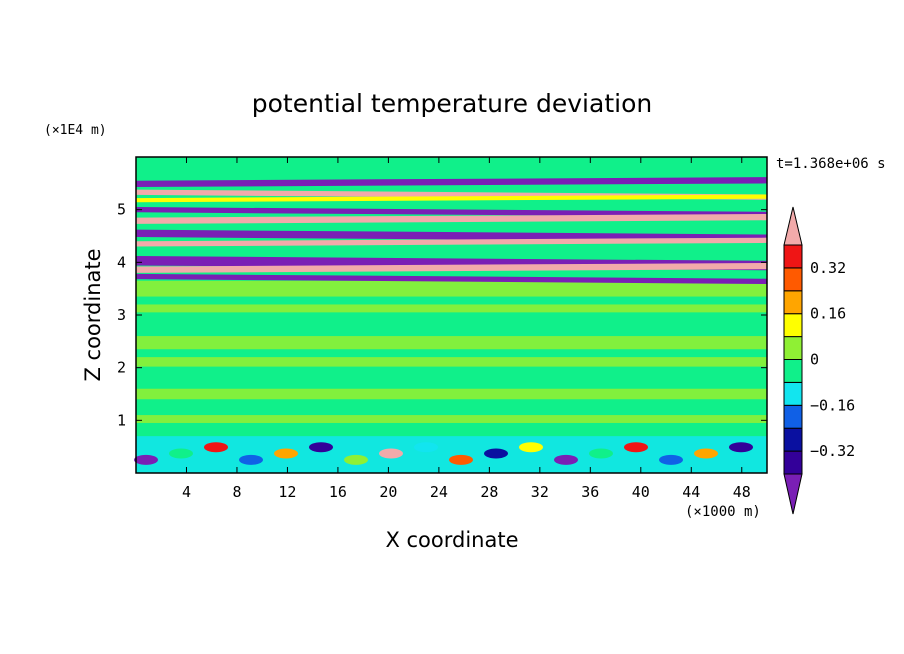  What do you see at coordinates (723, 512) in the screenshot?
I see `x-unit-label: (×1000 m)` at bounding box center [723, 512].